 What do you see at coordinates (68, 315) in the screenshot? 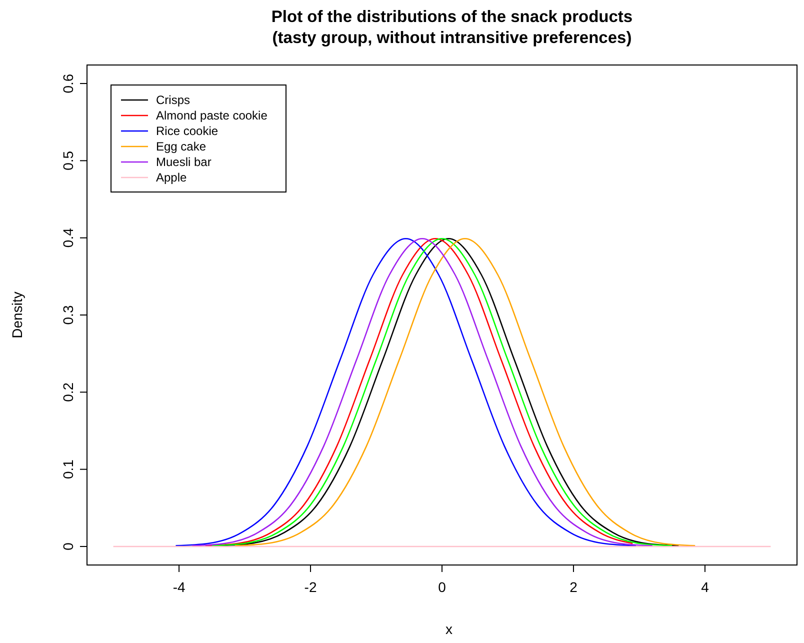
I see `y-tick-label: 0.3` at bounding box center [68, 315].